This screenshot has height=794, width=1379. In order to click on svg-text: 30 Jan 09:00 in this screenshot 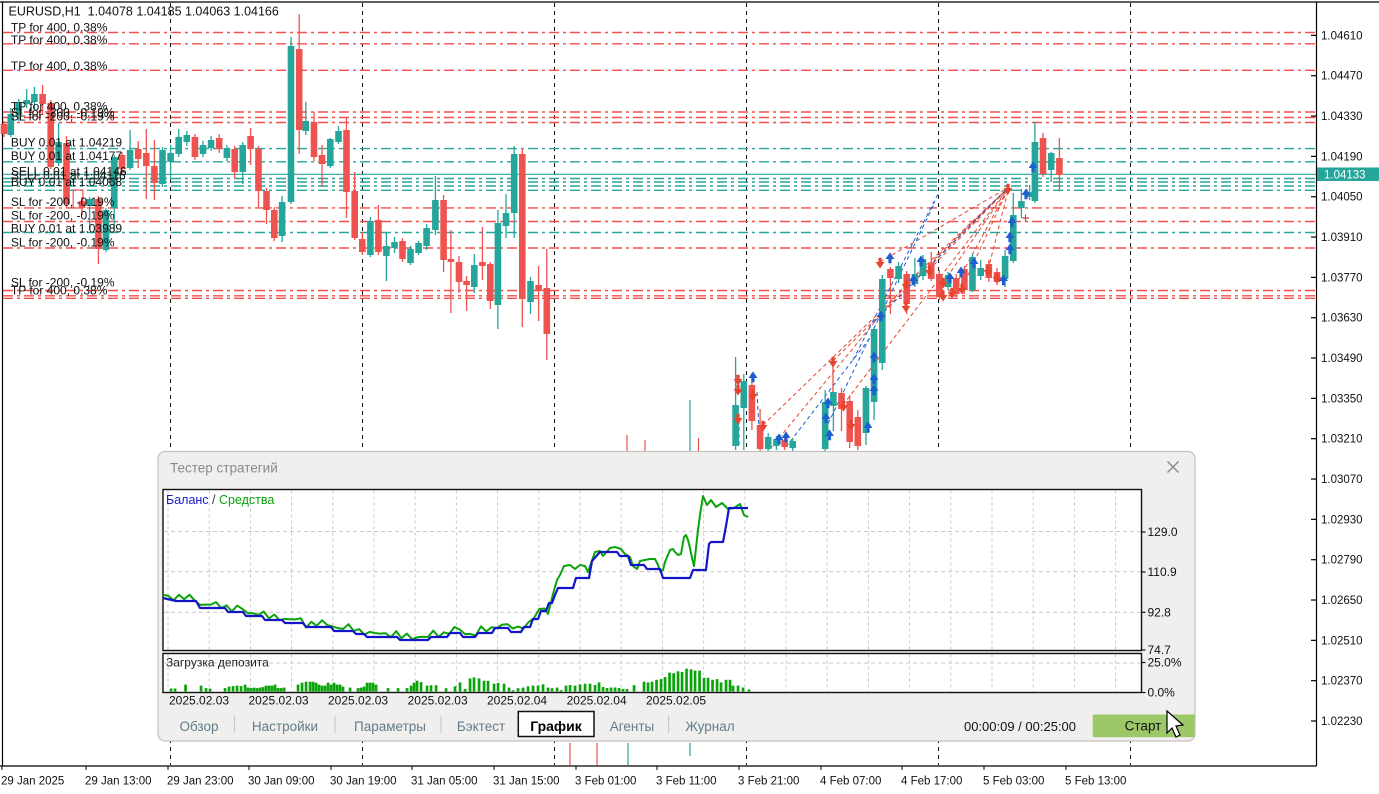, I will do `click(281, 782)`.